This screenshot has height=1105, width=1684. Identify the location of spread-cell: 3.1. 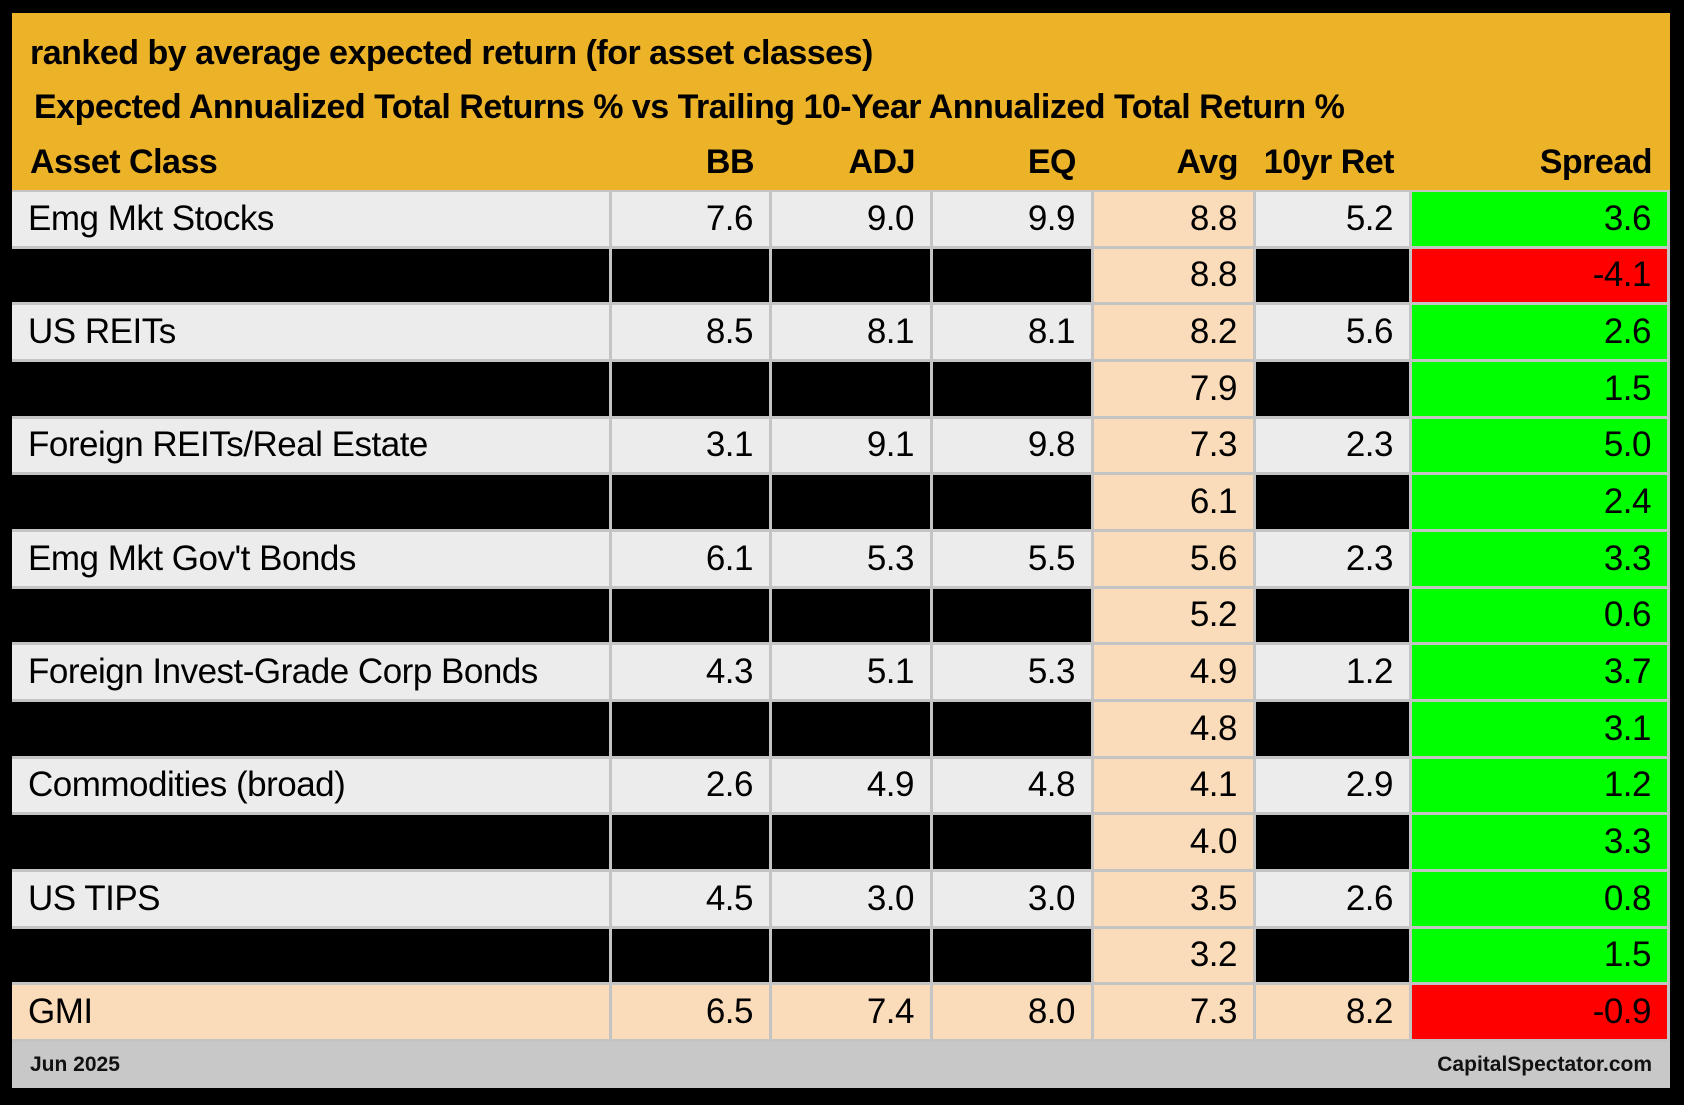
(1541, 730).